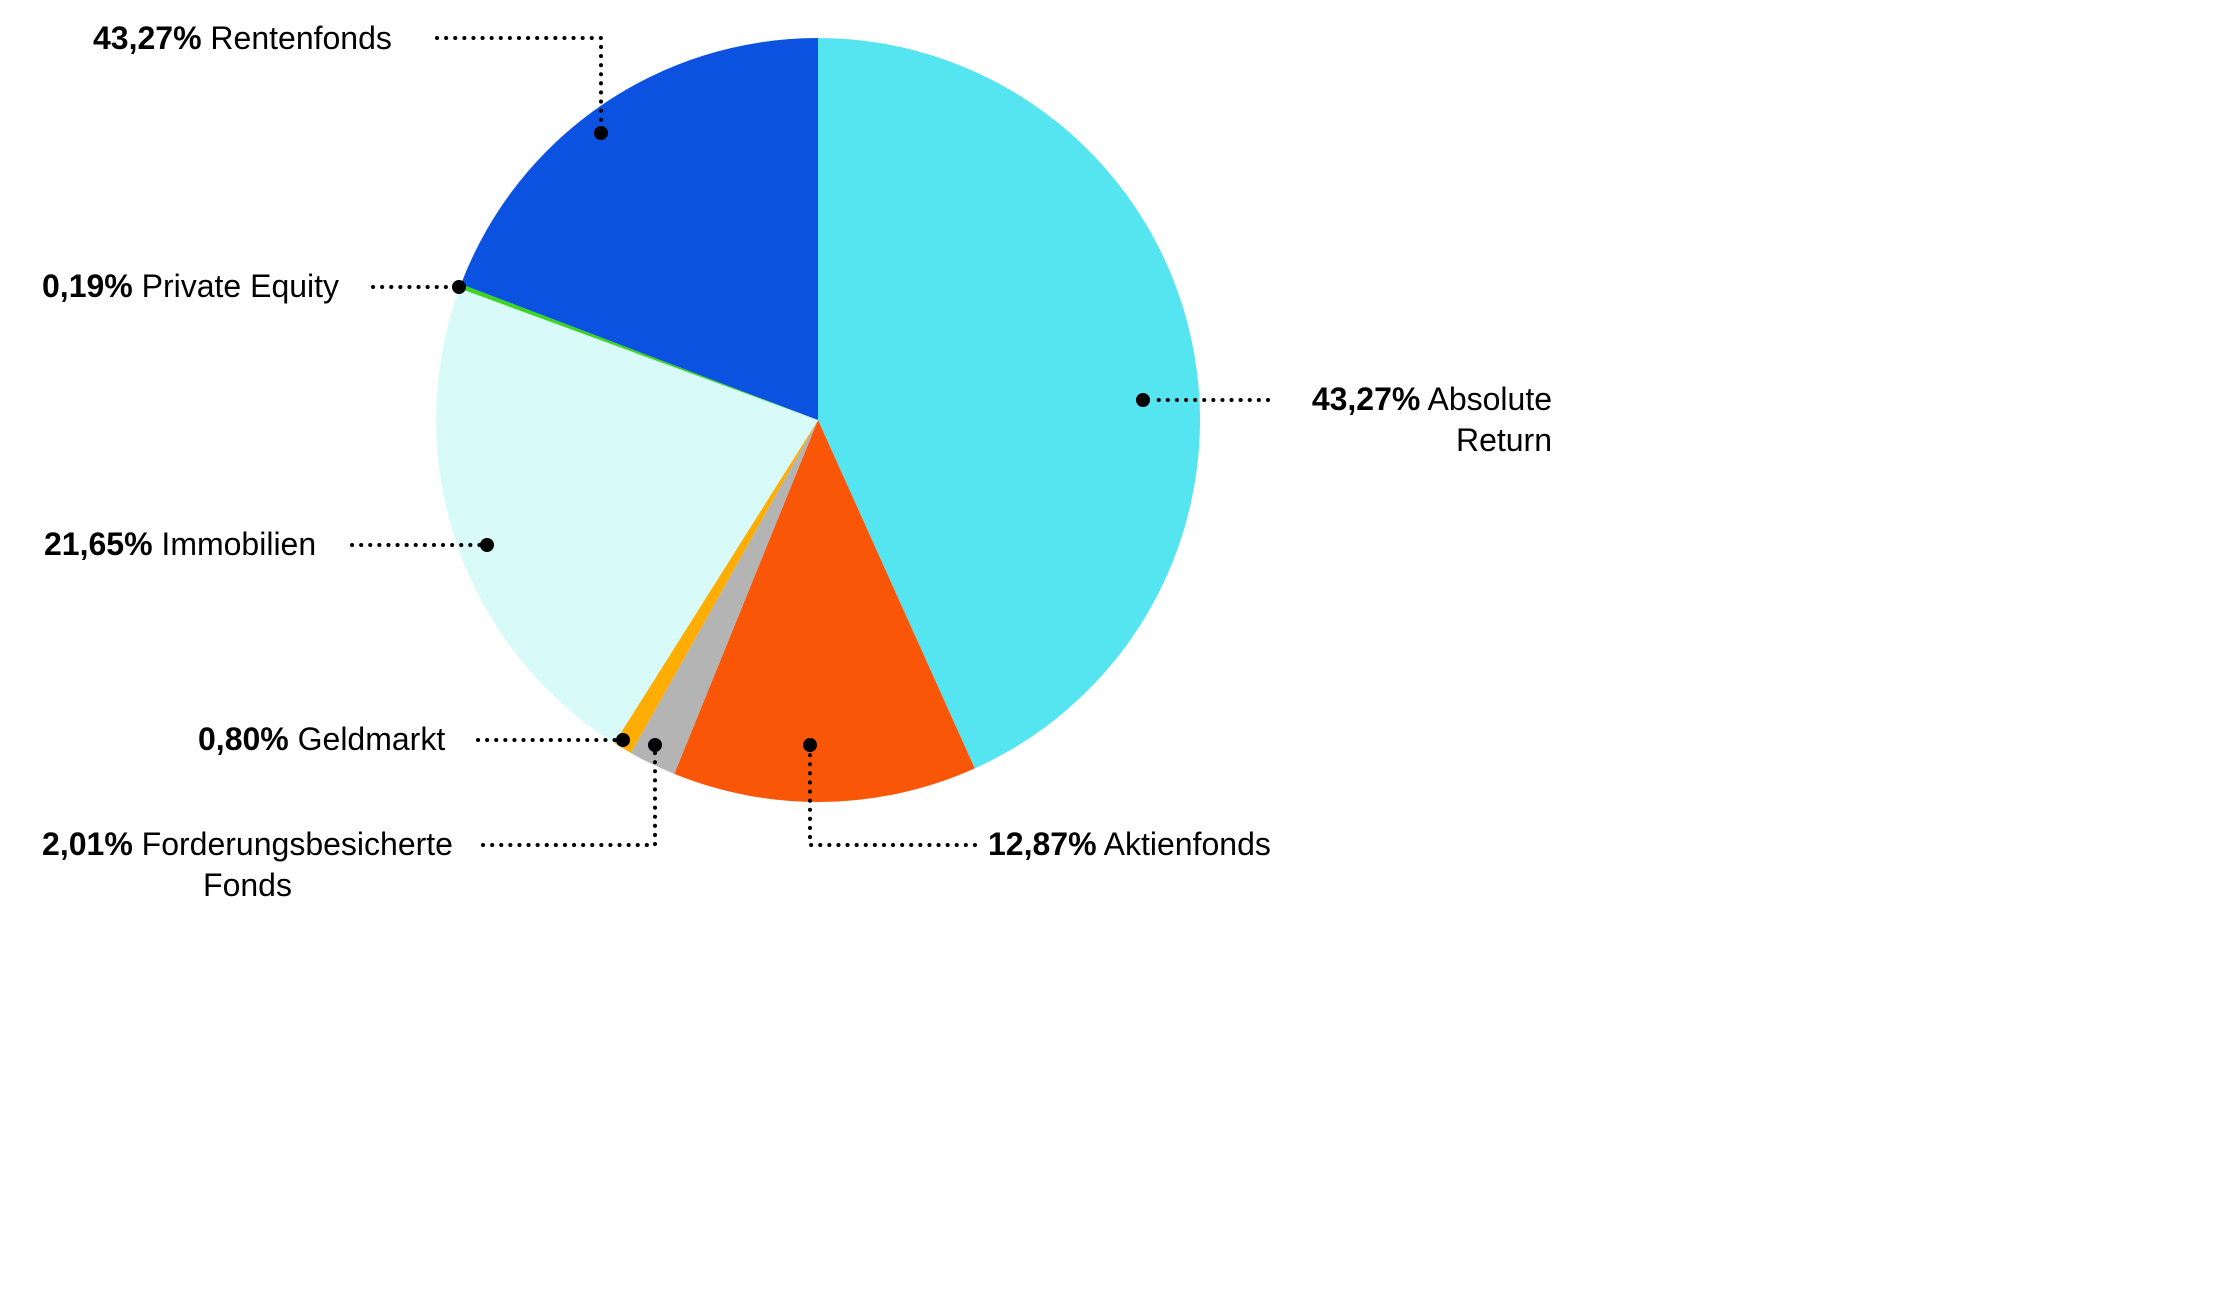 The height and width of the screenshot is (1292, 2213). I want to click on callout-aktienfonds: 12,87% Aktienfonds, so click(1129, 844).